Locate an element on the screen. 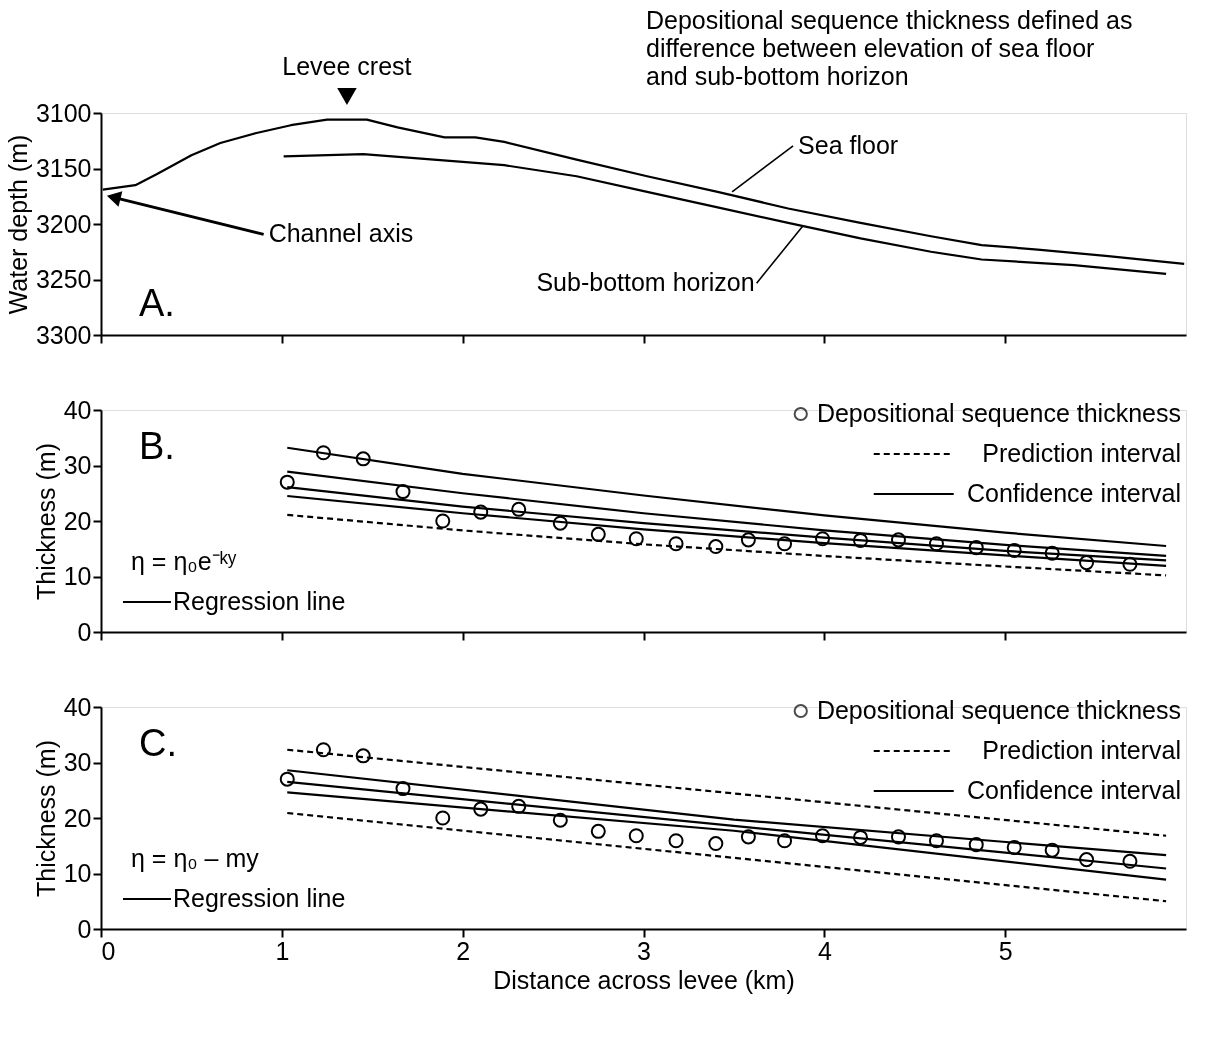 The image size is (1218, 1051). annotation: Sub-bottom horizon is located at coordinates (645, 282).